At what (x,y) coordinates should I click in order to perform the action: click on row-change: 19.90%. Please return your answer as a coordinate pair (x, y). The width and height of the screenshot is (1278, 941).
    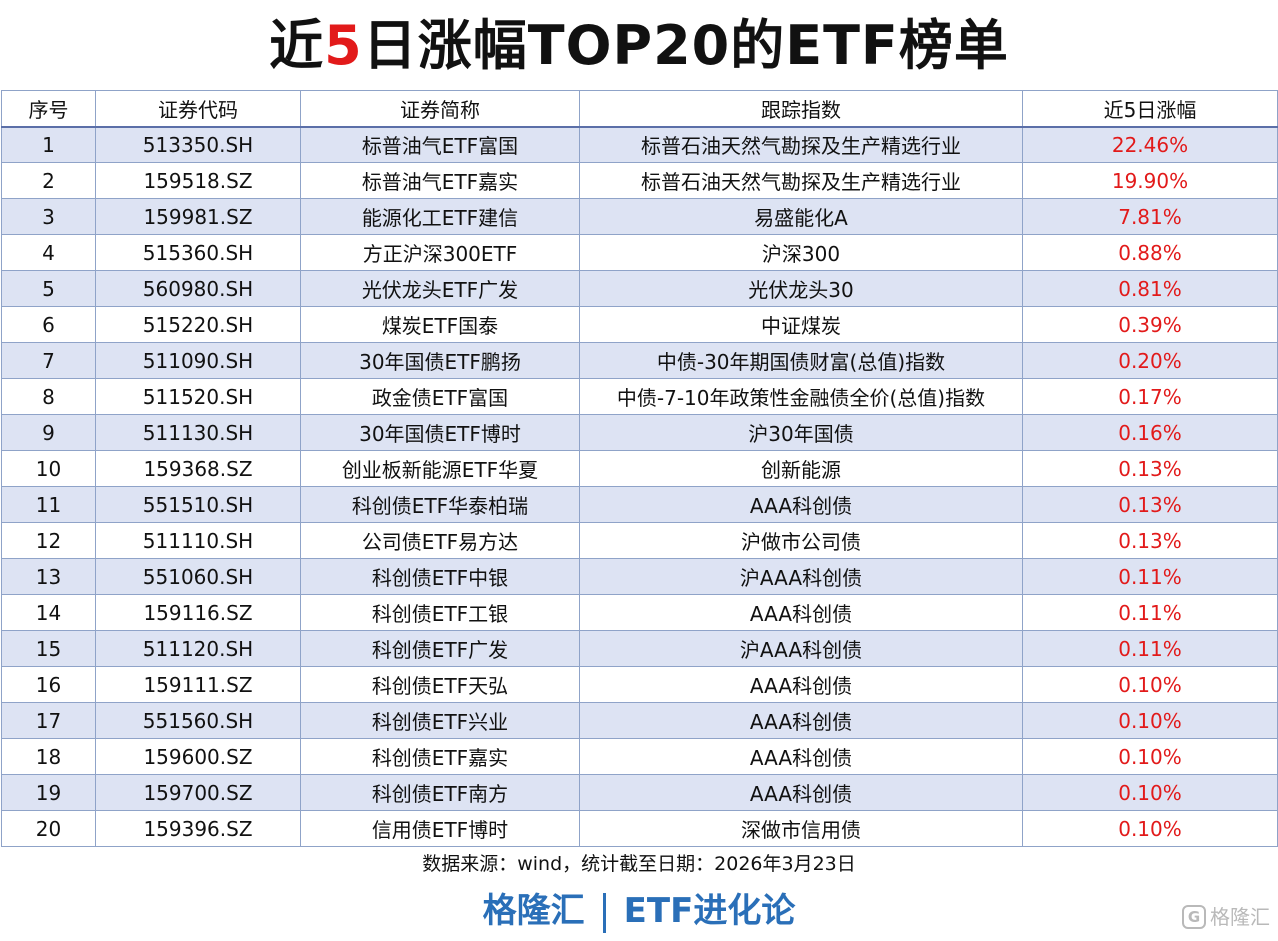
    Looking at the image, I should click on (1150, 180).